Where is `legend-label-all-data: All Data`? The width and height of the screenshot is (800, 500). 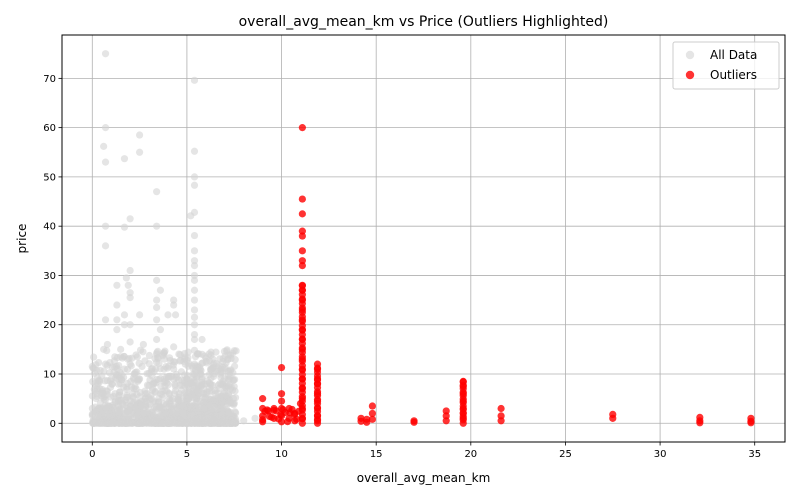
legend-label-all-data: All Data is located at coordinates (733, 55).